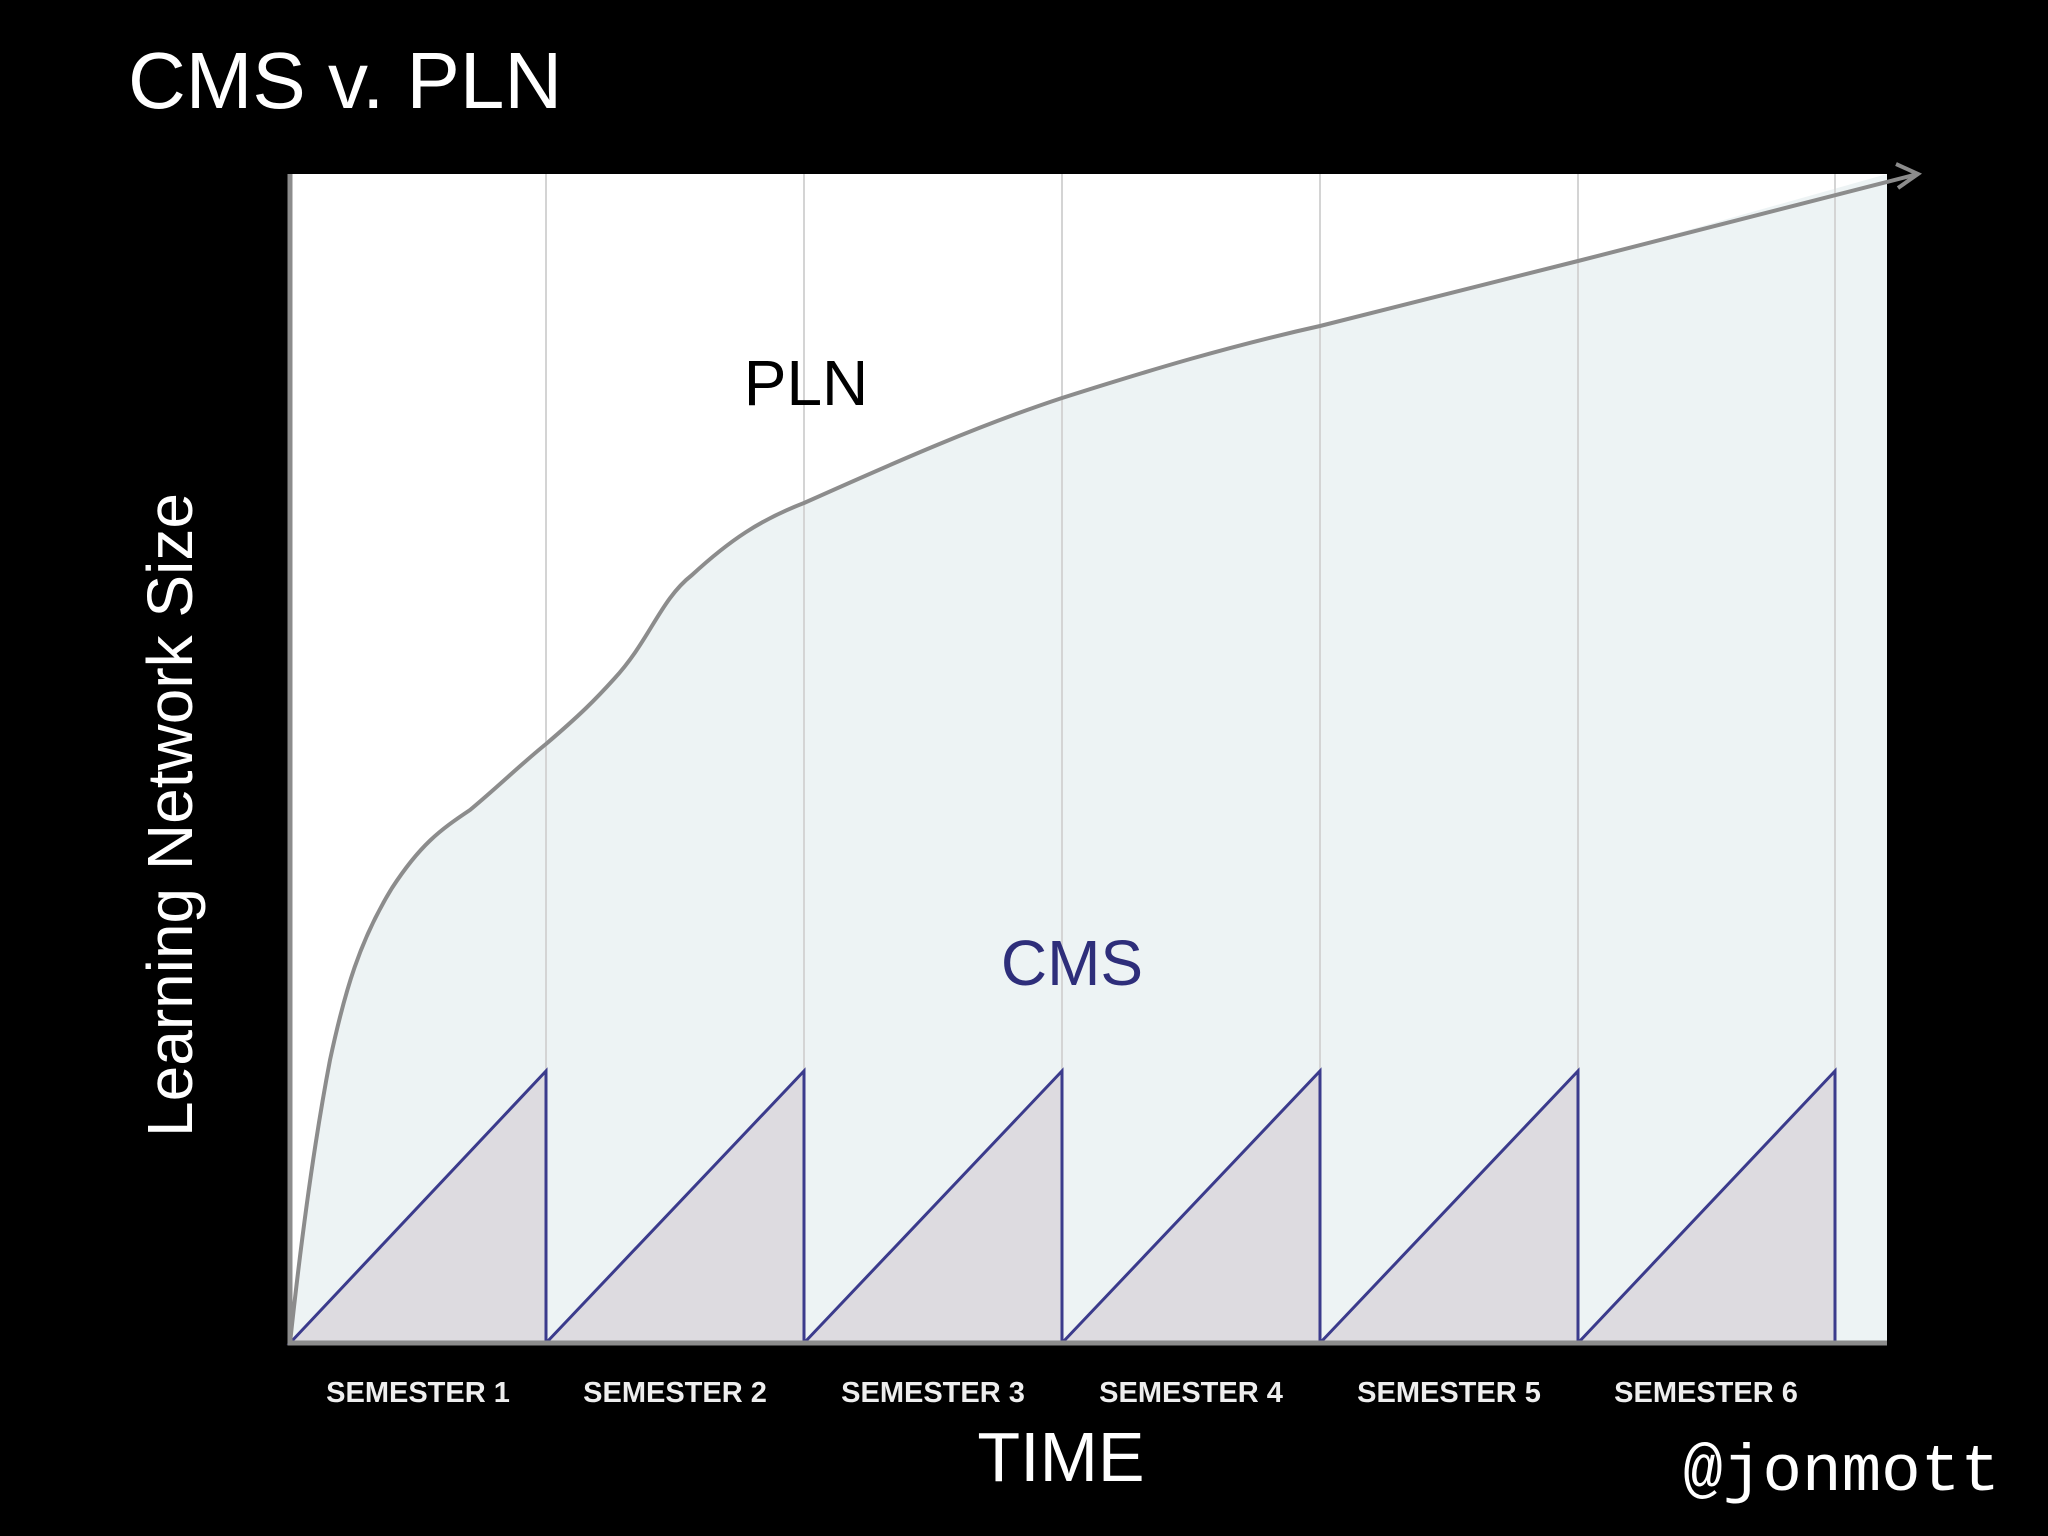  What do you see at coordinates (345, 80) in the screenshot?
I see `slide-title: CMS v. PLN` at bounding box center [345, 80].